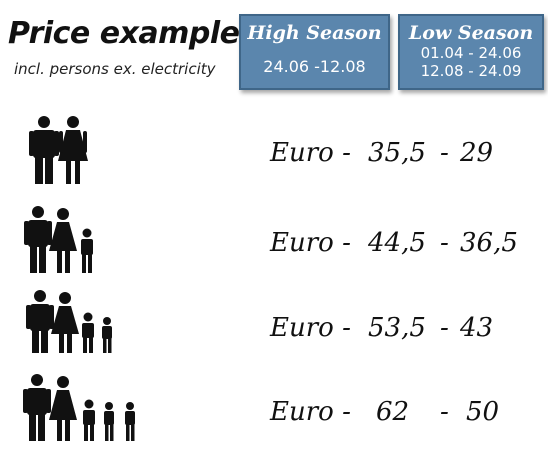  I want to click on page-subtitle: incl. persons ex. electricity, so click(115, 69).